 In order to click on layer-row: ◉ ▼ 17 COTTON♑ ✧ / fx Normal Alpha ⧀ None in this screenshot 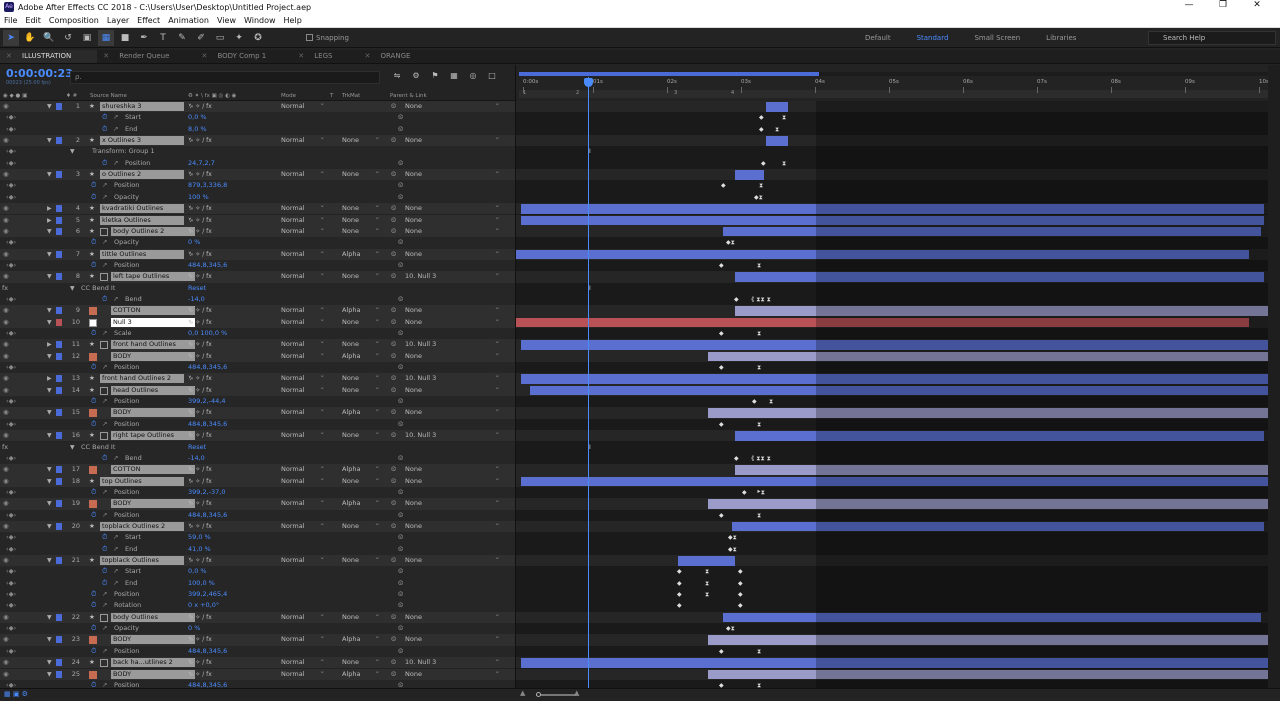, I will do `click(257, 468)`.